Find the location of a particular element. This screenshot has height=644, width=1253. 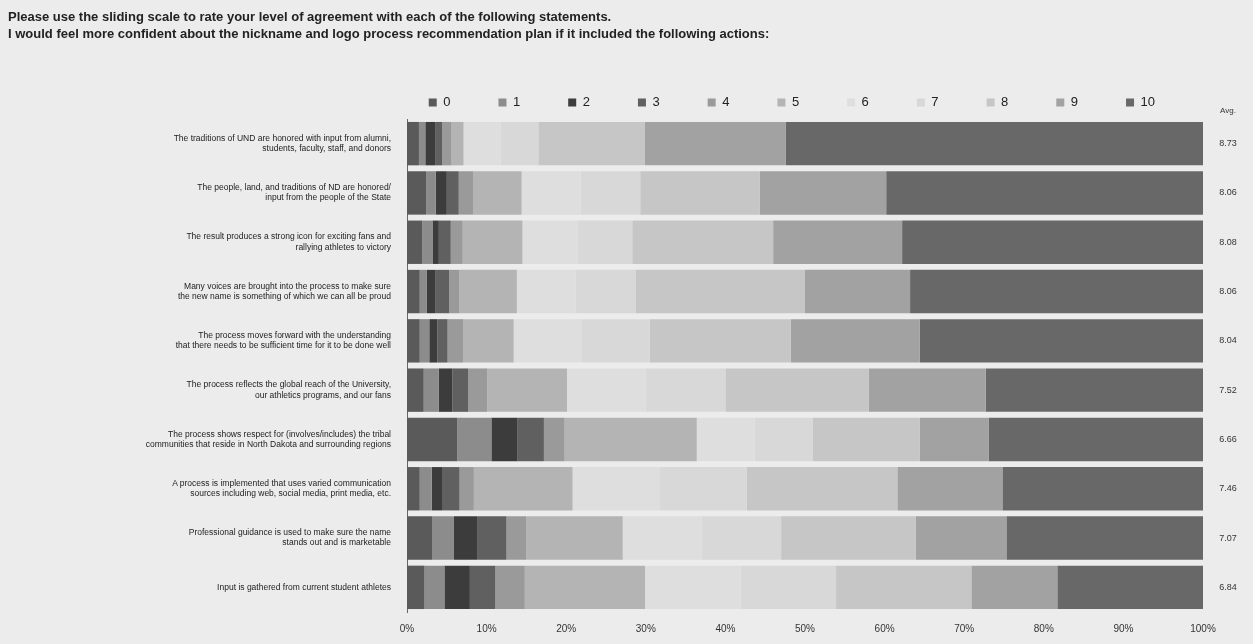

text: 7.46 is located at coordinates (1228, 488).